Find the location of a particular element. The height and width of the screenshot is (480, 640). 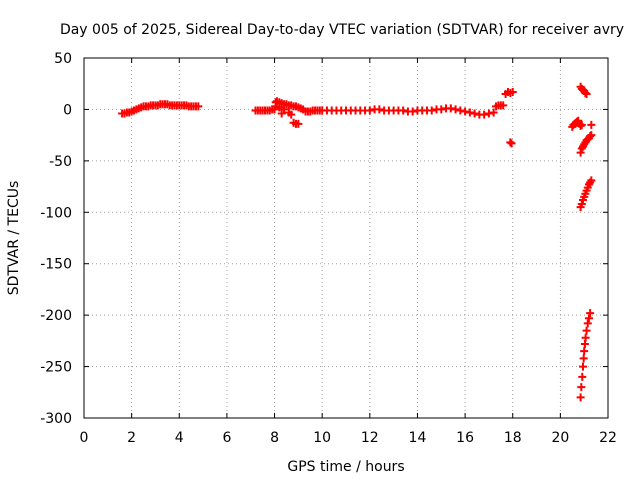

x-tick-label: 0 is located at coordinates (84, 438).